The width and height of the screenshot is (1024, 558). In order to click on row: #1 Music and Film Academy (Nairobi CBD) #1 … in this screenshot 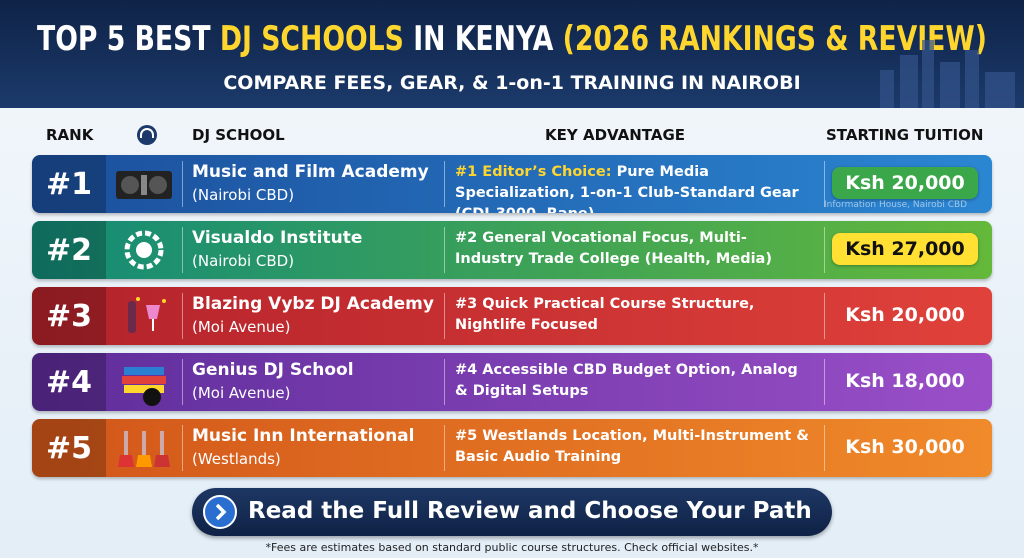, I will do `click(512, 184)`.